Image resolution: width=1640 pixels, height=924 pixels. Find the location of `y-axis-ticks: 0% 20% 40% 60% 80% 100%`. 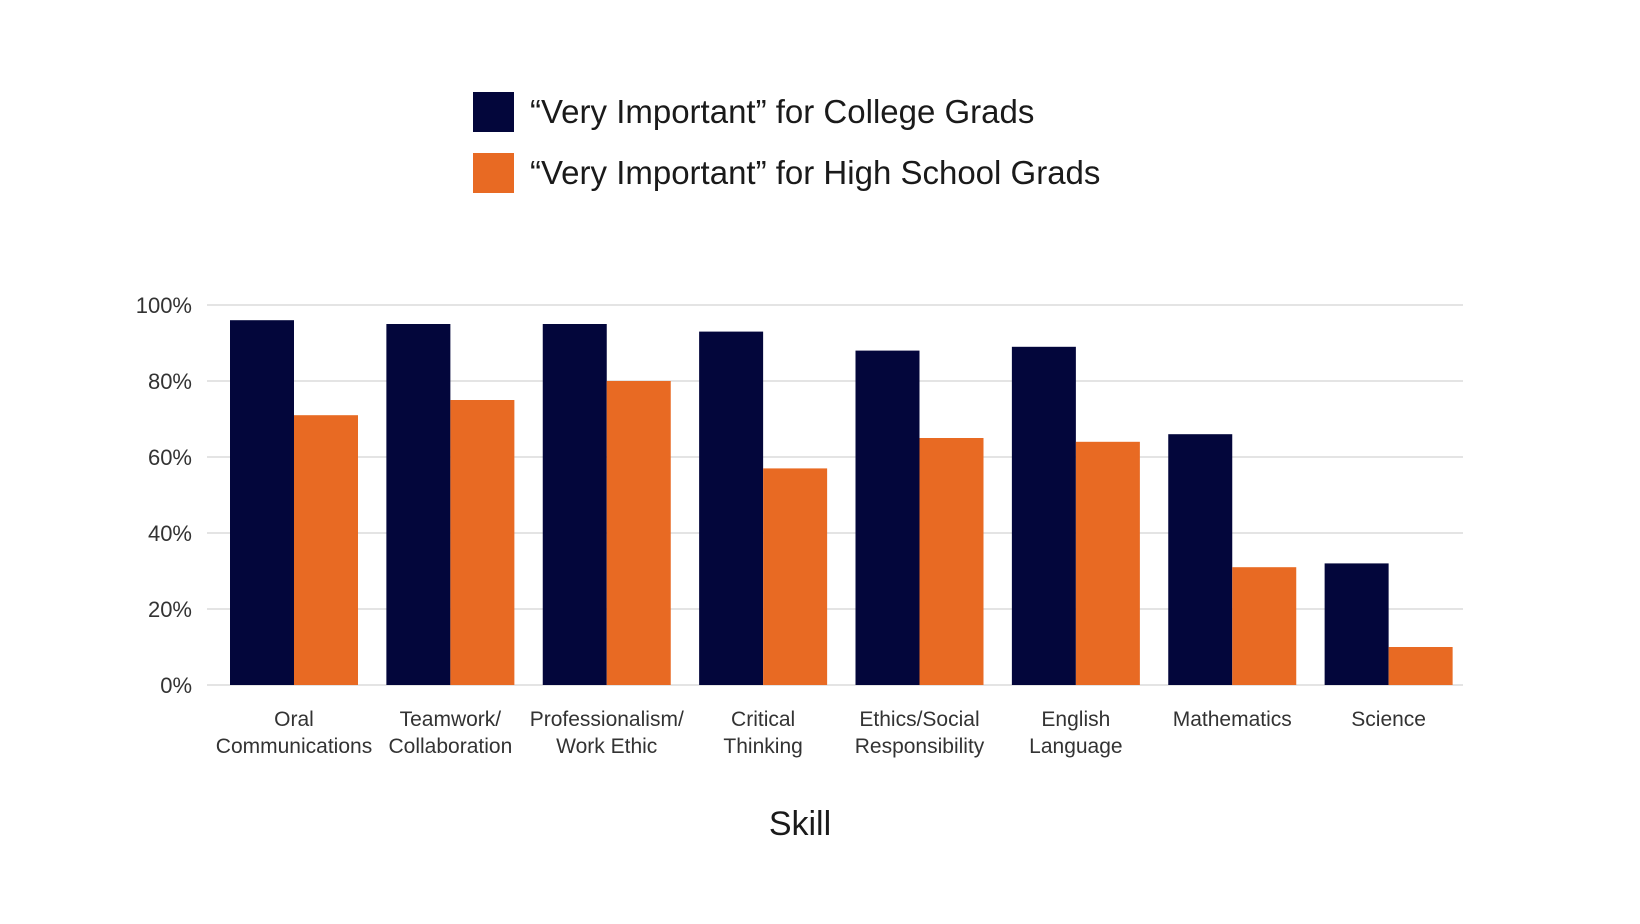

y-axis-ticks: 0% 20% 40% 60% 80% 100% is located at coordinates (164, 495).